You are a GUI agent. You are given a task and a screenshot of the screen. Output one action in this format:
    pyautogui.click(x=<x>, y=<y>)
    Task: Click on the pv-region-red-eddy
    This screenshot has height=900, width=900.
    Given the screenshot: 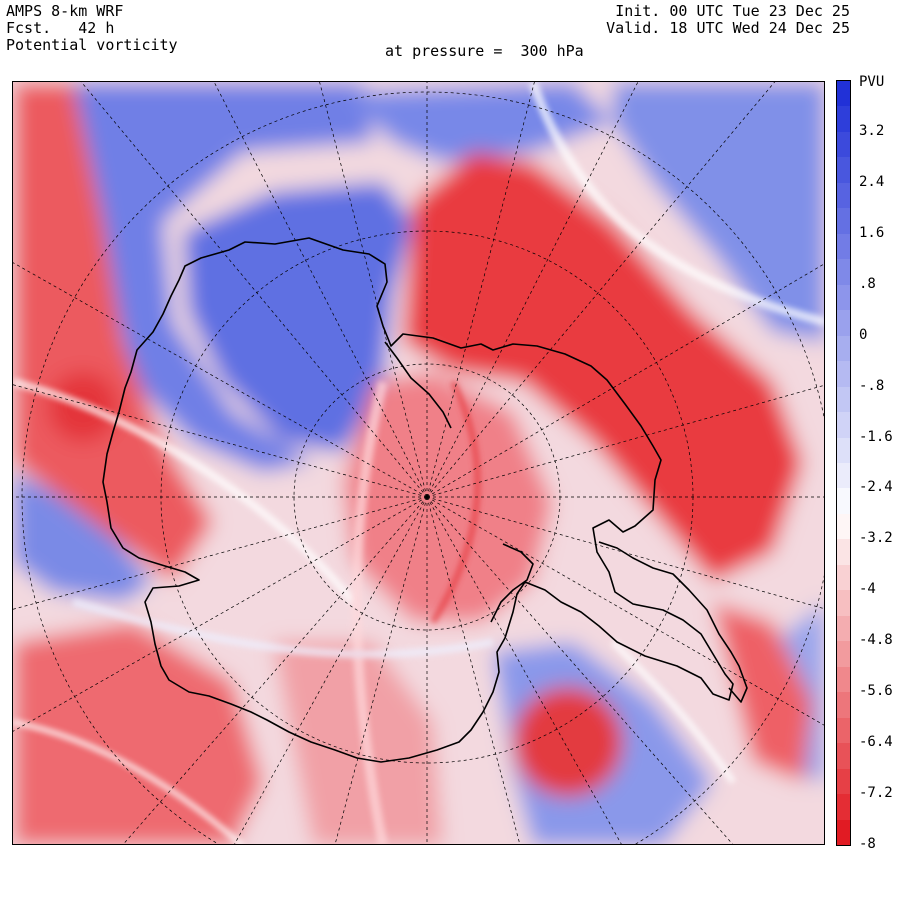 What is the action you would take?
    pyautogui.click(x=568, y=742)
    